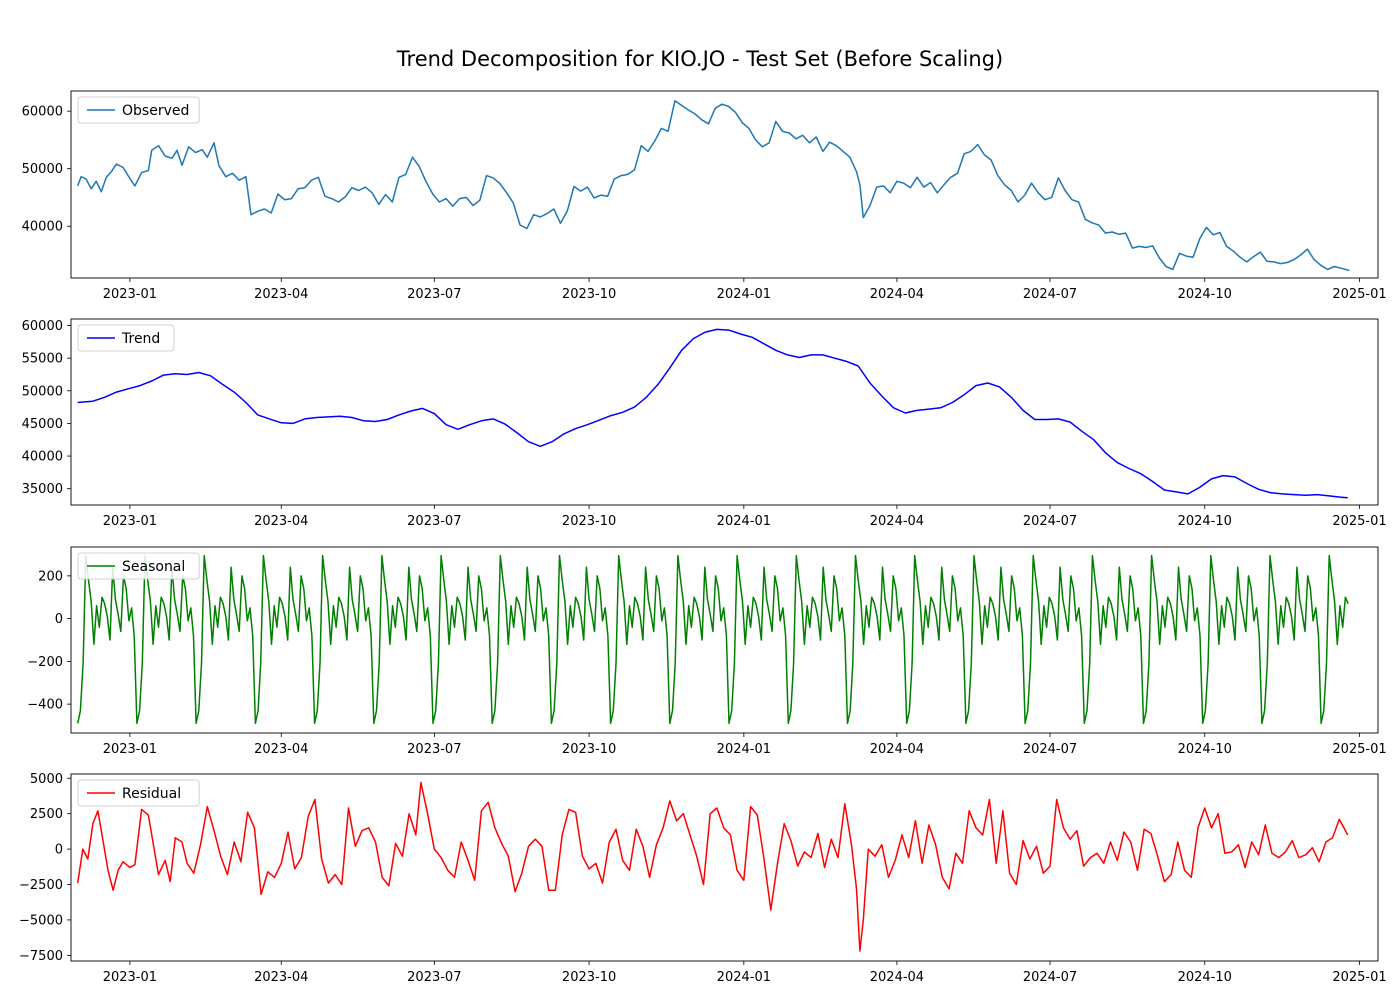 The image size is (1400, 1000). I want to click on y-tick-label: −2500, so click(41, 885).